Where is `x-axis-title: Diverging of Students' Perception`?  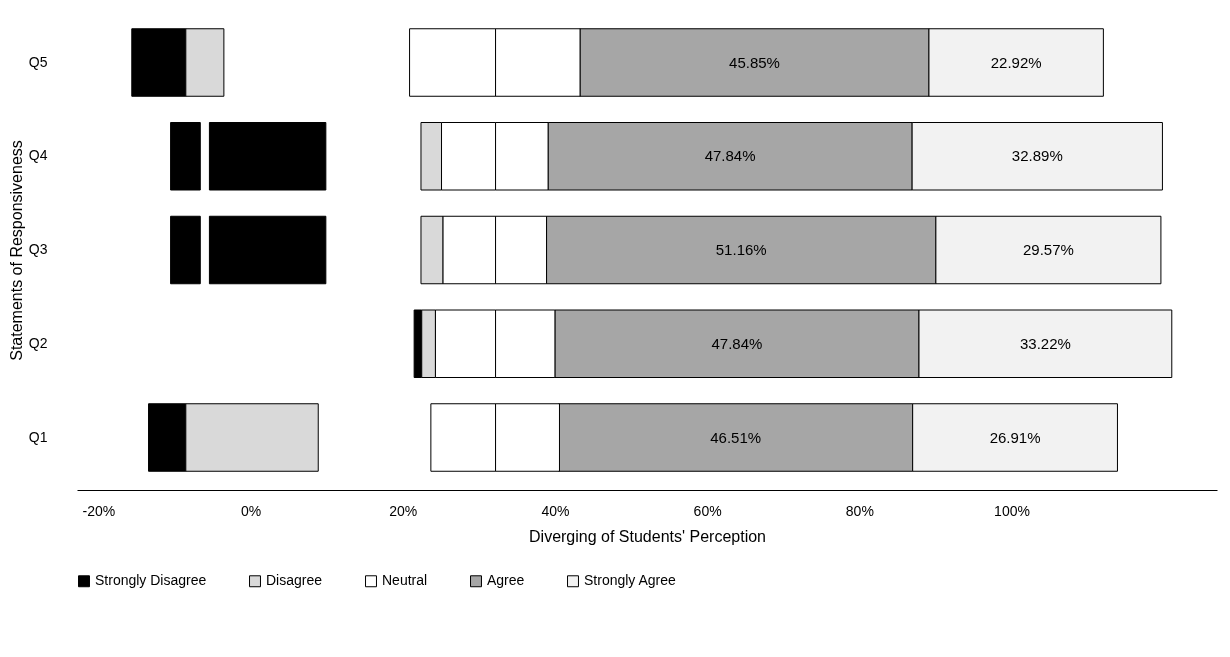 x-axis-title: Diverging of Students' Perception is located at coordinates (647, 536).